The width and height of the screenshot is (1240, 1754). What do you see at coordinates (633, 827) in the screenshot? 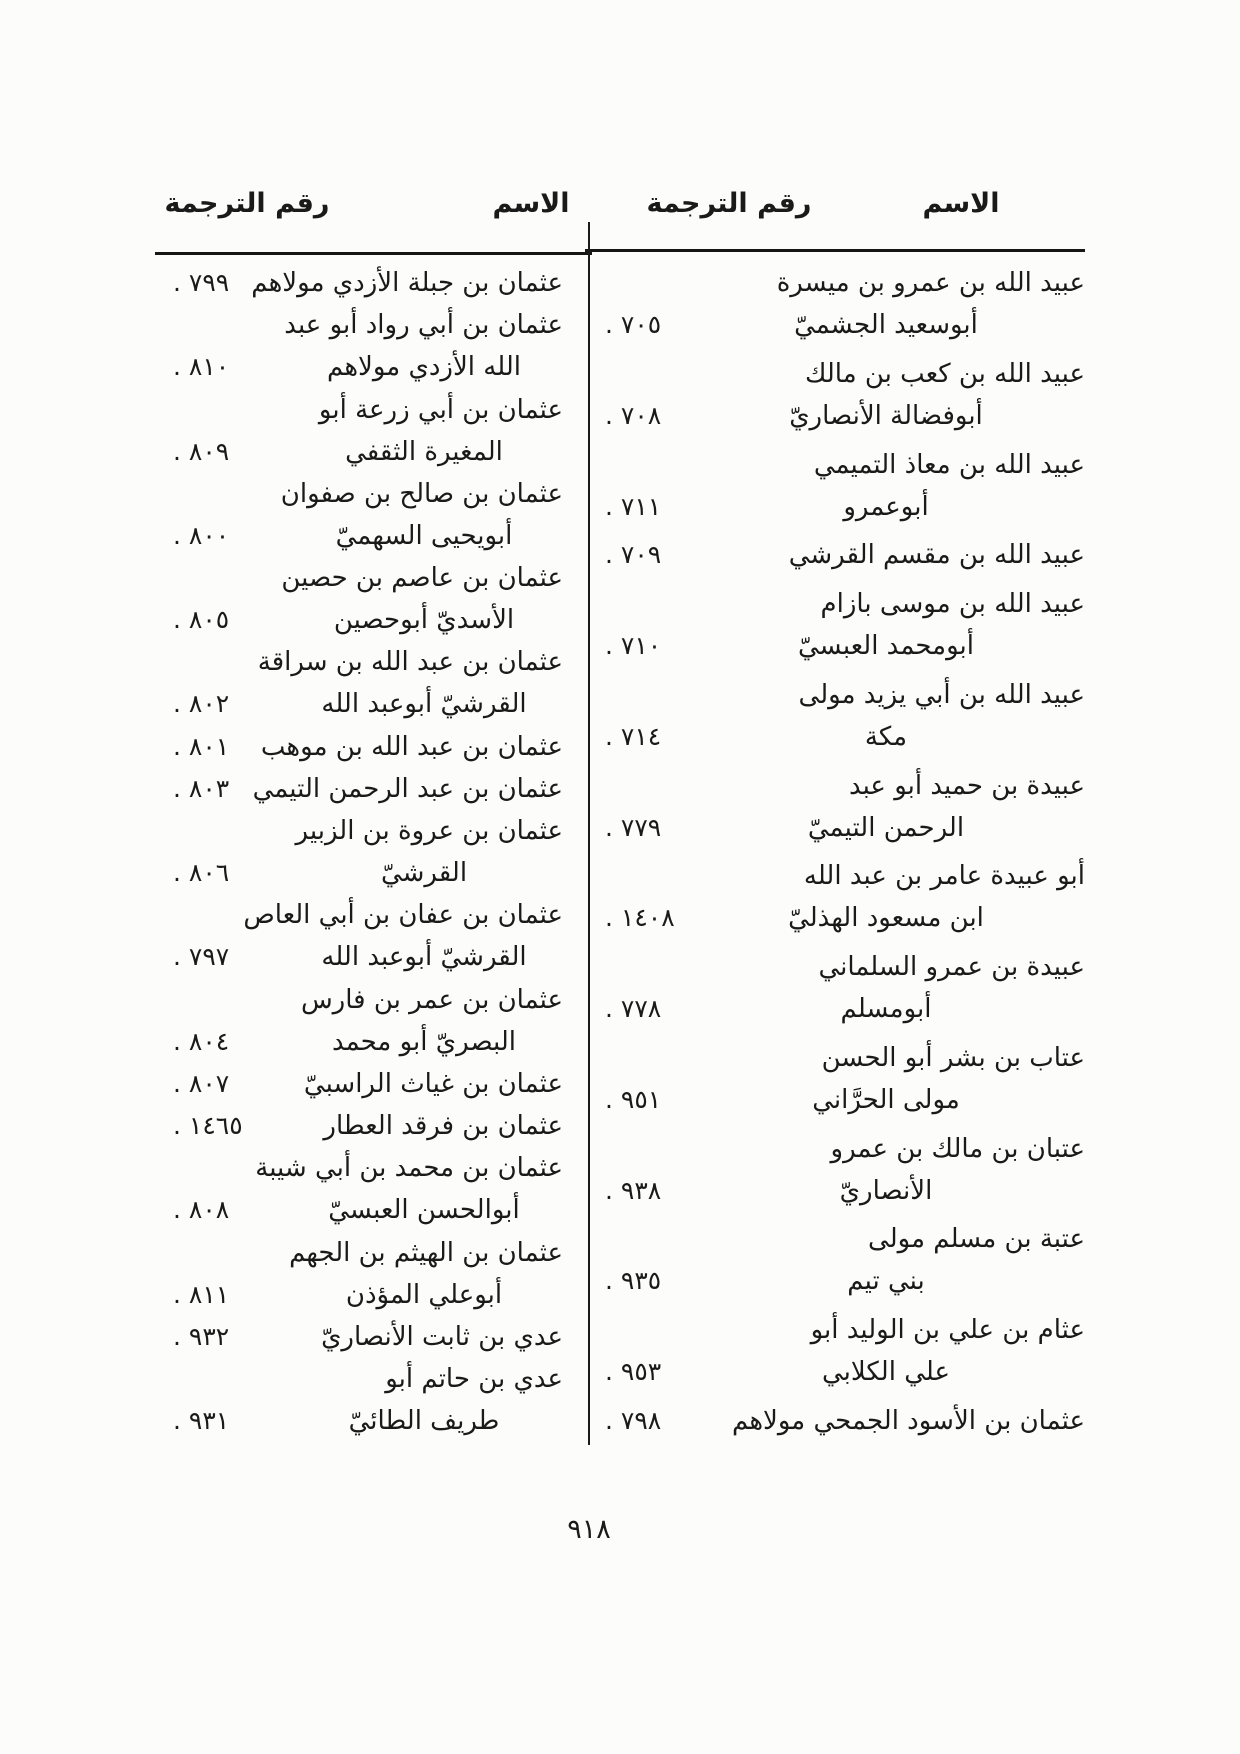
I see `entry-number: . ٧٧٩` at bounding box center [633, 827].